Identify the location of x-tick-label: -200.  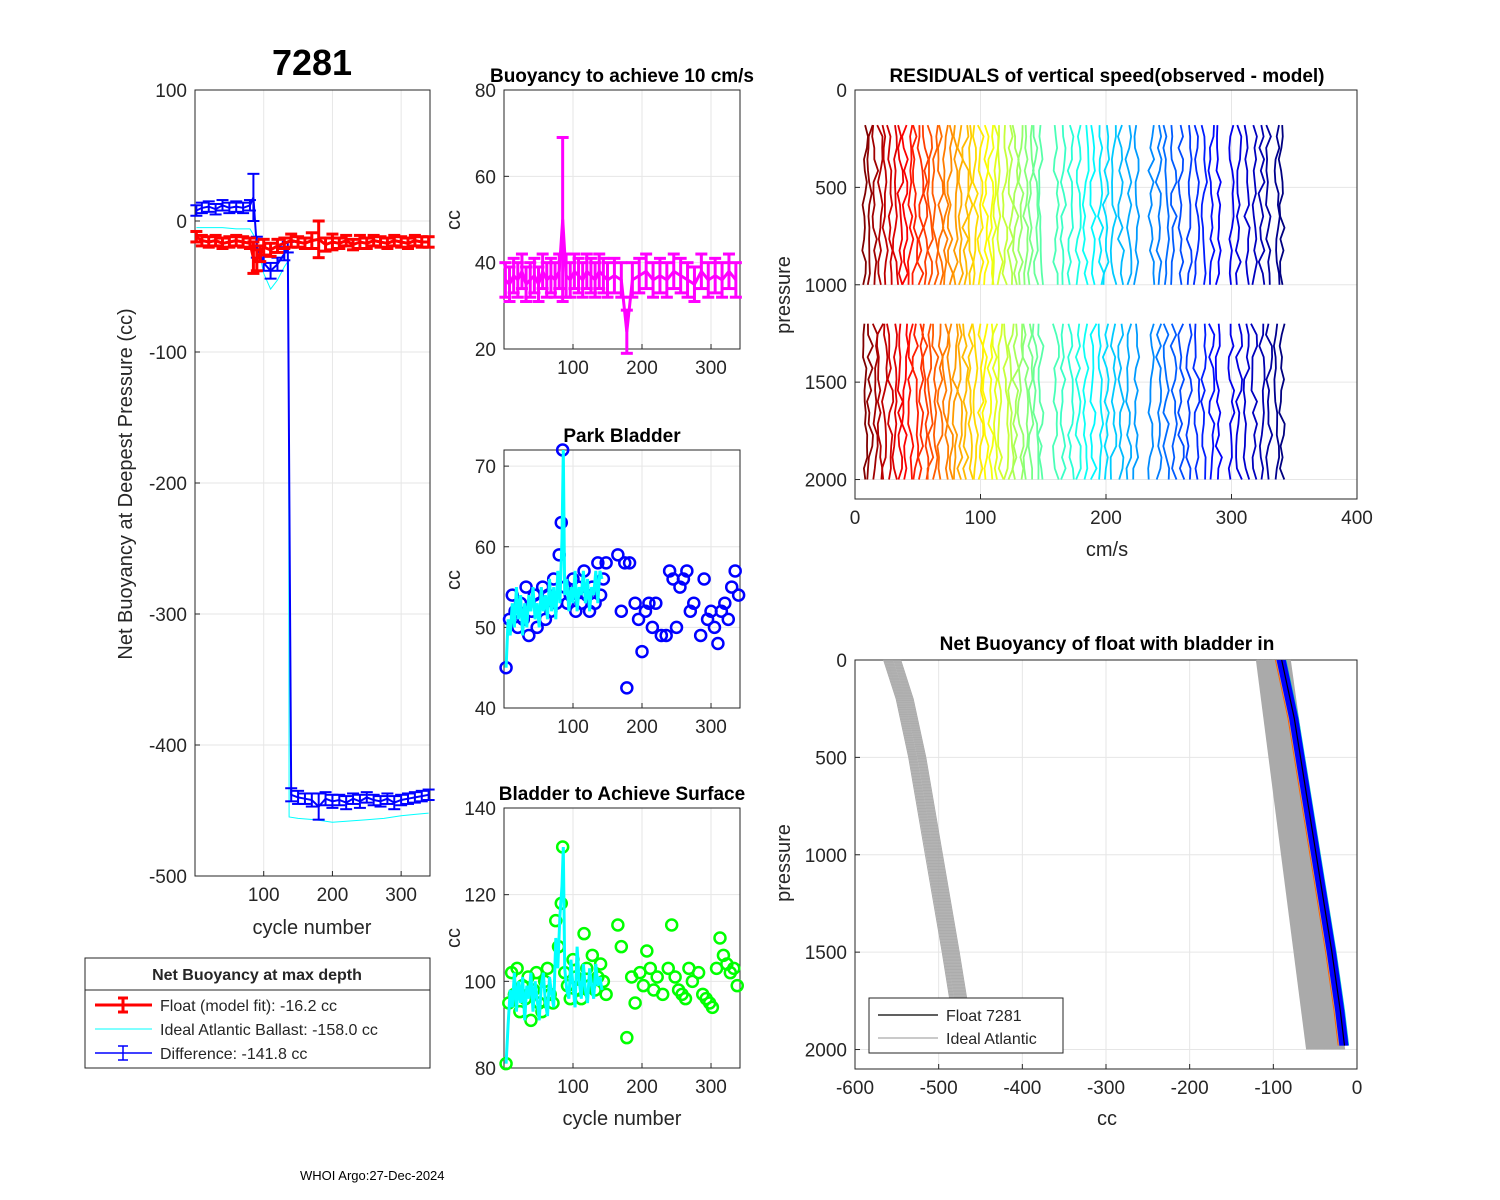
(1190, 1088).